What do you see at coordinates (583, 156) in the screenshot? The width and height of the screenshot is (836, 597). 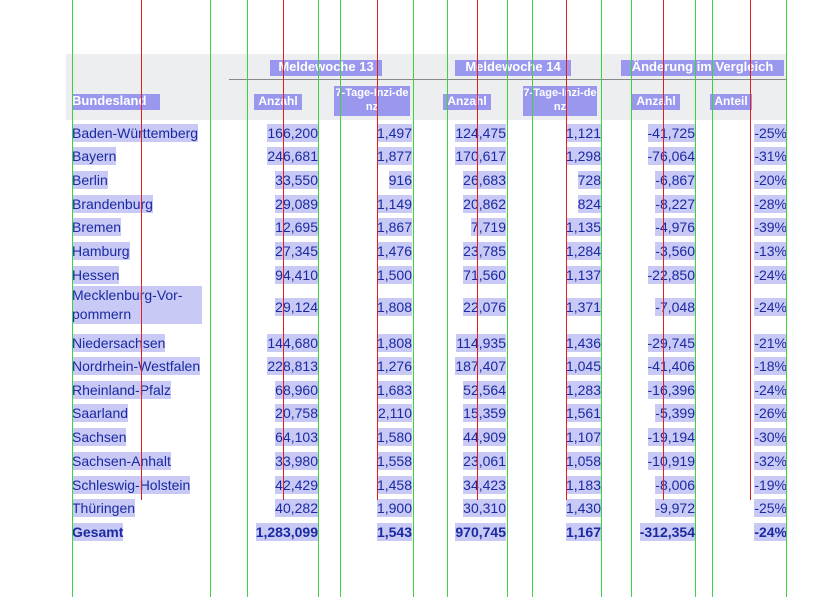 I see `cell-incidence-w14: 1,298` at bounding box center [583, 156].